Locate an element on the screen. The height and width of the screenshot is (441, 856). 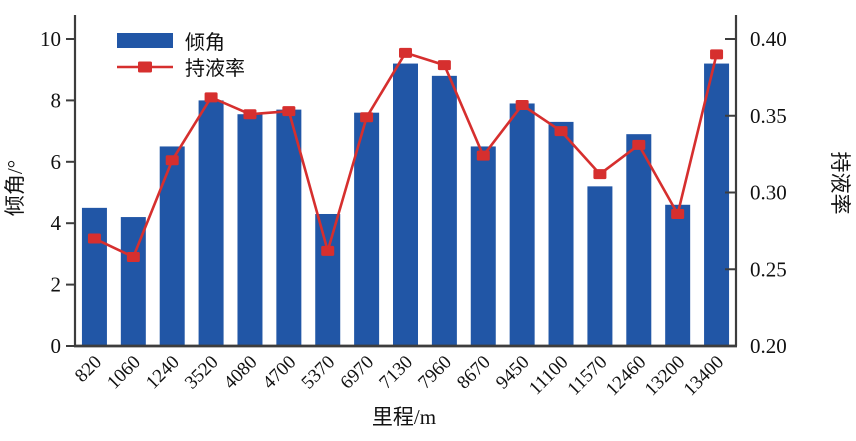
left-axis-title: 倾角/° is located at coordinates (15, 188).